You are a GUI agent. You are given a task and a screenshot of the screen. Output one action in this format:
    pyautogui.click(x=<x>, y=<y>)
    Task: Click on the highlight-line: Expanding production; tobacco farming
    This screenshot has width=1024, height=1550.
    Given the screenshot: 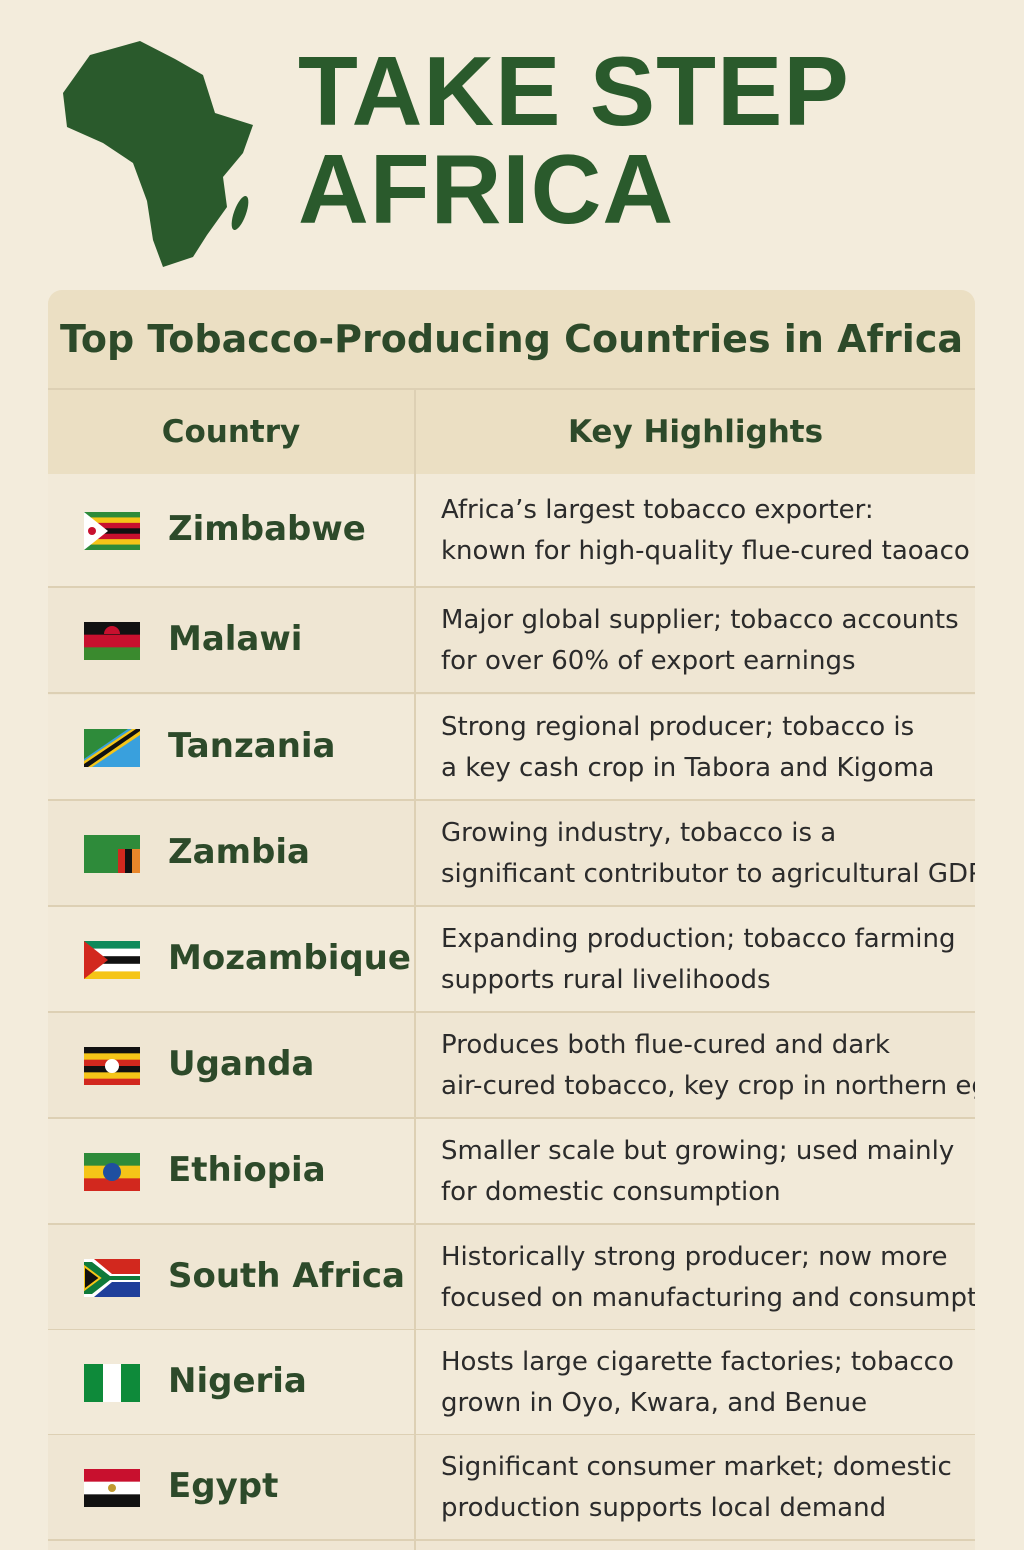 What is the action you would take?
    pyautogui.click(x=698, y=939)
    